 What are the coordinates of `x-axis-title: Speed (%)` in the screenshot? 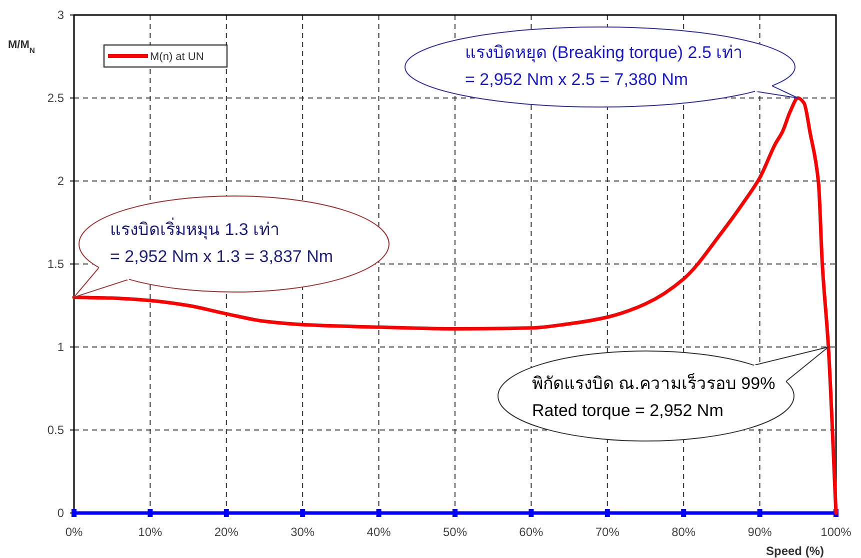 It's located at (795, 551).